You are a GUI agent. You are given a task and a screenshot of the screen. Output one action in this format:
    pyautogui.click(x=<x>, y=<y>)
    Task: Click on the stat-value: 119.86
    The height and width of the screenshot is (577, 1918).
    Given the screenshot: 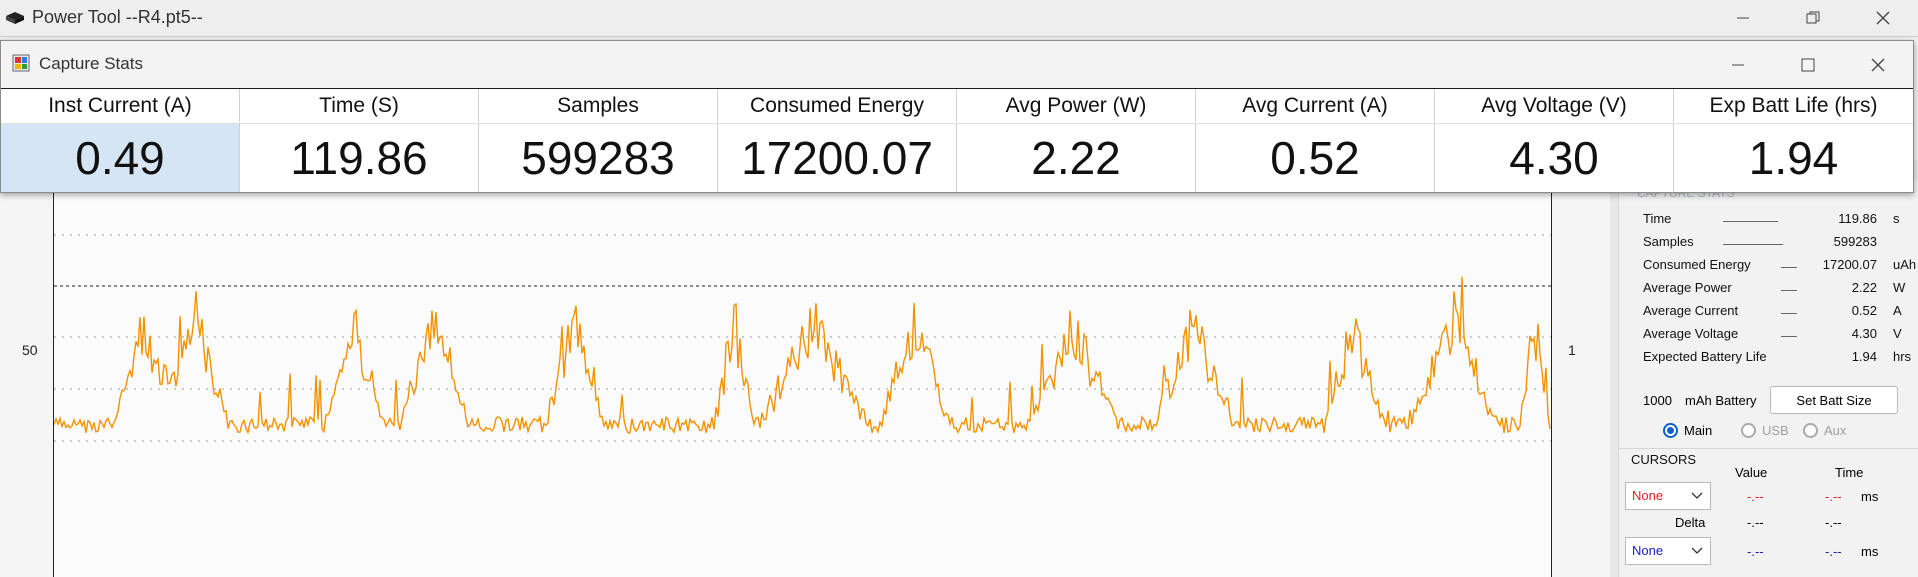 What is the action you would take?
    pyautogui.click(x=1857, y=218)
    